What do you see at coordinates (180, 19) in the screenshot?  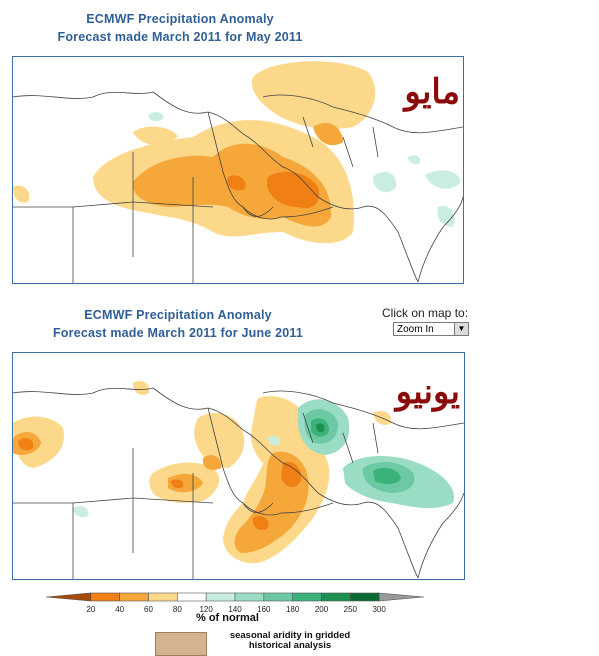 I see `map1-title-line1: ECMWF Precipitation Anomaly` at bounding box center [180, 19].